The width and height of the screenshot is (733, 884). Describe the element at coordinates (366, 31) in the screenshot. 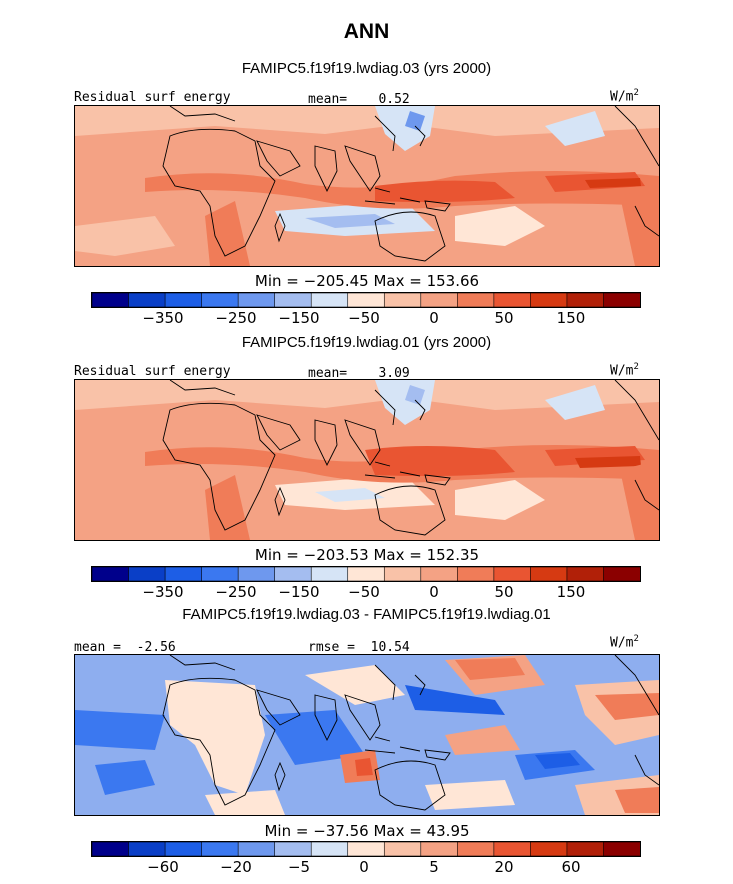

I see `main-title: ANN` at that location.